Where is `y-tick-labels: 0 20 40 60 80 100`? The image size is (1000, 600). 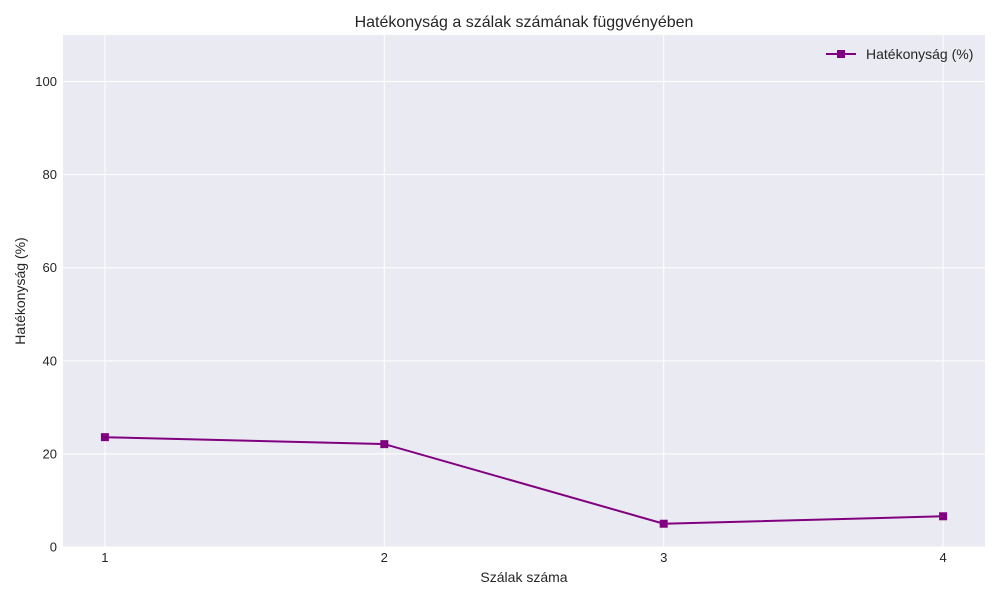 y-tick-labels: 0 20 40 60 80 100 is located at coordinates (46, 314).